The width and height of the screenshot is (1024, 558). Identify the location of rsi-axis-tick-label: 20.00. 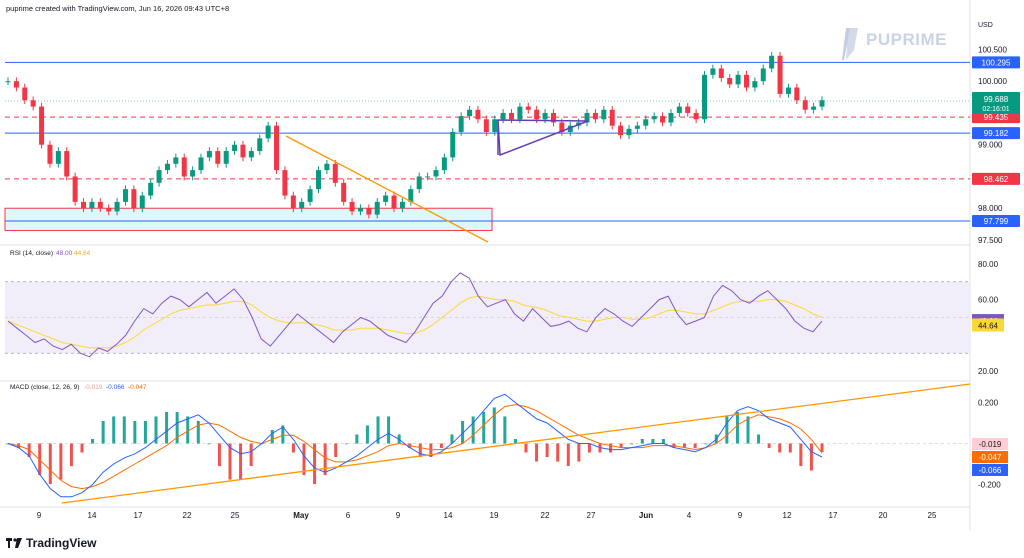
(988, 371).